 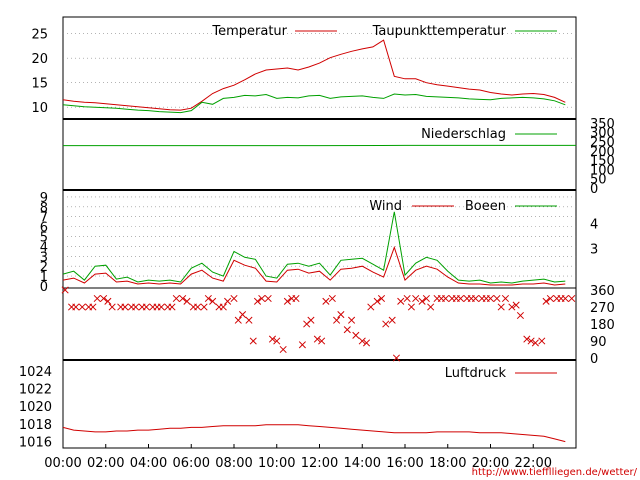 What do you see at coordinates (439, 31) in the screenshot?
I see `legend-dewpoint-label: Taupunkttemperatur` at bounding box center [439, 31].